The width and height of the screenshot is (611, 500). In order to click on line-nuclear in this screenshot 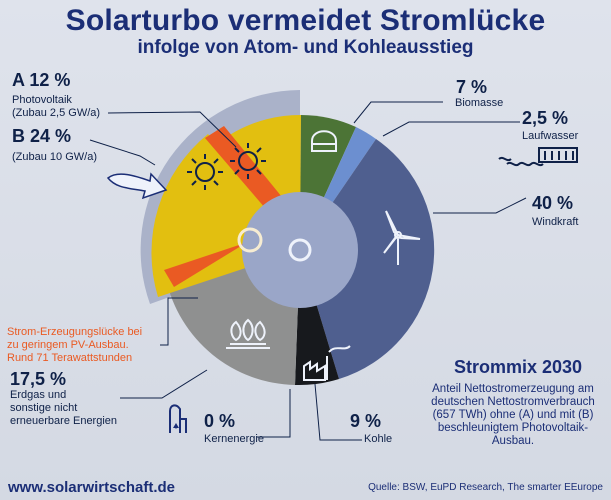, I will do `click(274, 413)`.